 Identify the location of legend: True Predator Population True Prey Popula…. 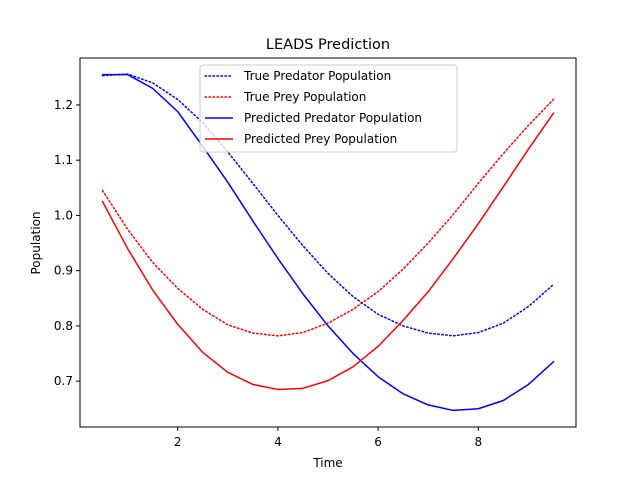
(328, 108).